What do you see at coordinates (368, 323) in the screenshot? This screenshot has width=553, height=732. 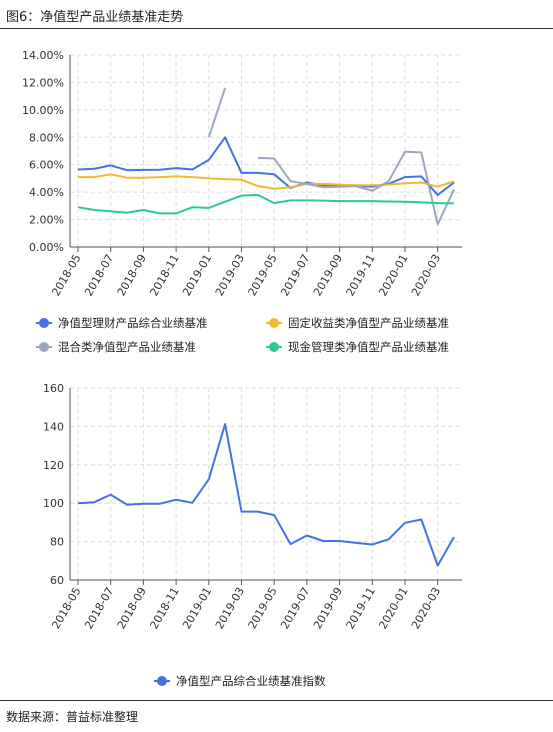 I see `legend-label-2: 固定收益类净值型产品业绩基准` at bounding box center [368, 323].